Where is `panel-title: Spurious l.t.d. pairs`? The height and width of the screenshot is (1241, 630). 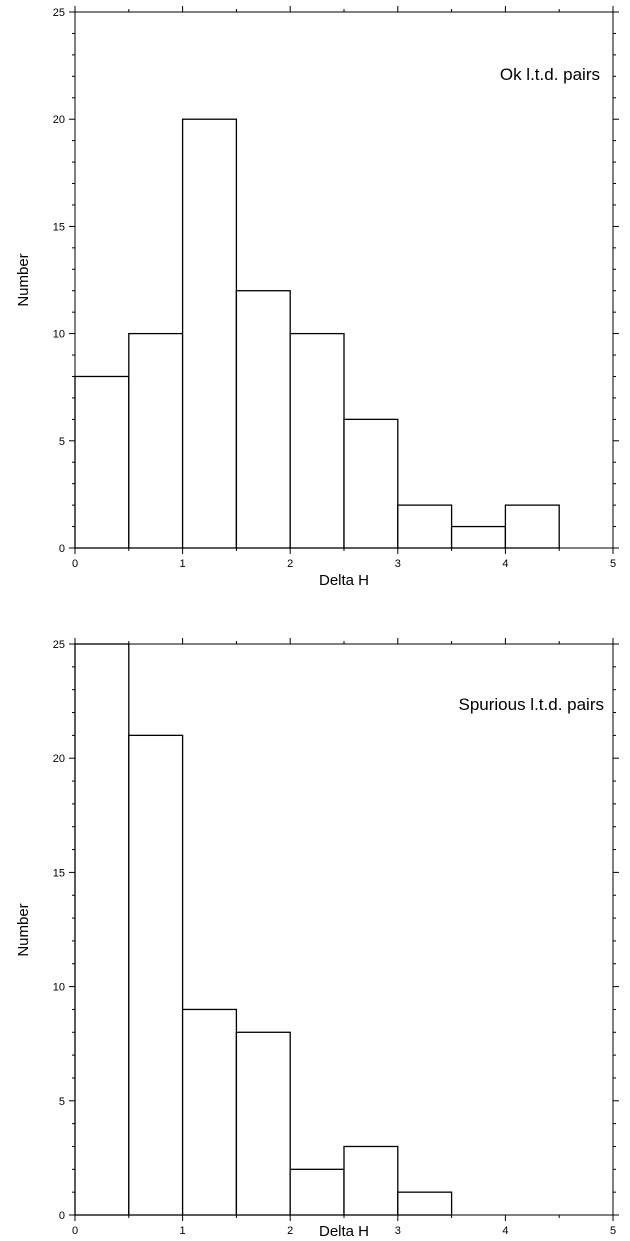
panel-title: Spurious l.t.d. pairs is located at coordinates (531, 704).